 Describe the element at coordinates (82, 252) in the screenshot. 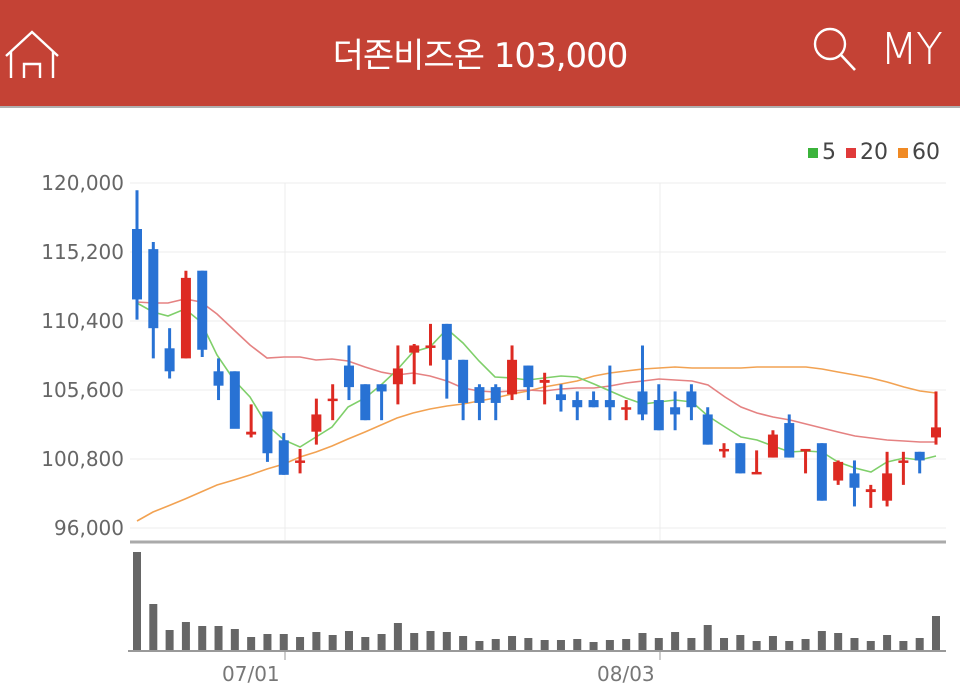

I see `y-tick-label: 115,200` at that location.